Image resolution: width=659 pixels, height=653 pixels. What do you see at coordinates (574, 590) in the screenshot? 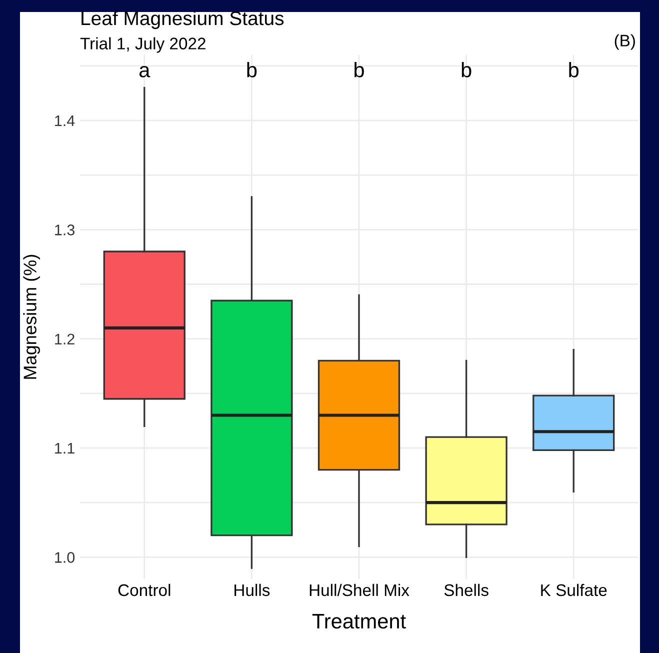
I see `x-tick-label: K Sulfate` at bounding box center [574, 590].